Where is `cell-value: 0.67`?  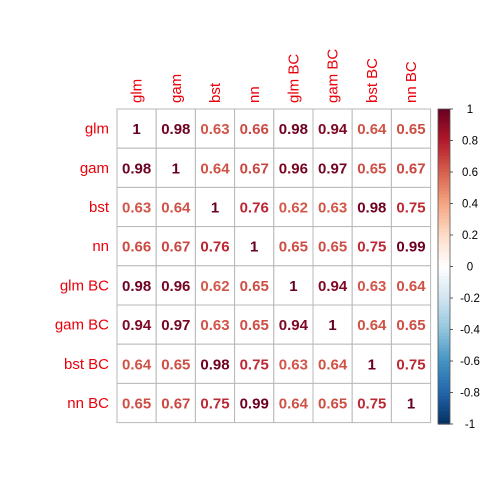 cell-value: 0.67 is located at coordinates (175, 404).